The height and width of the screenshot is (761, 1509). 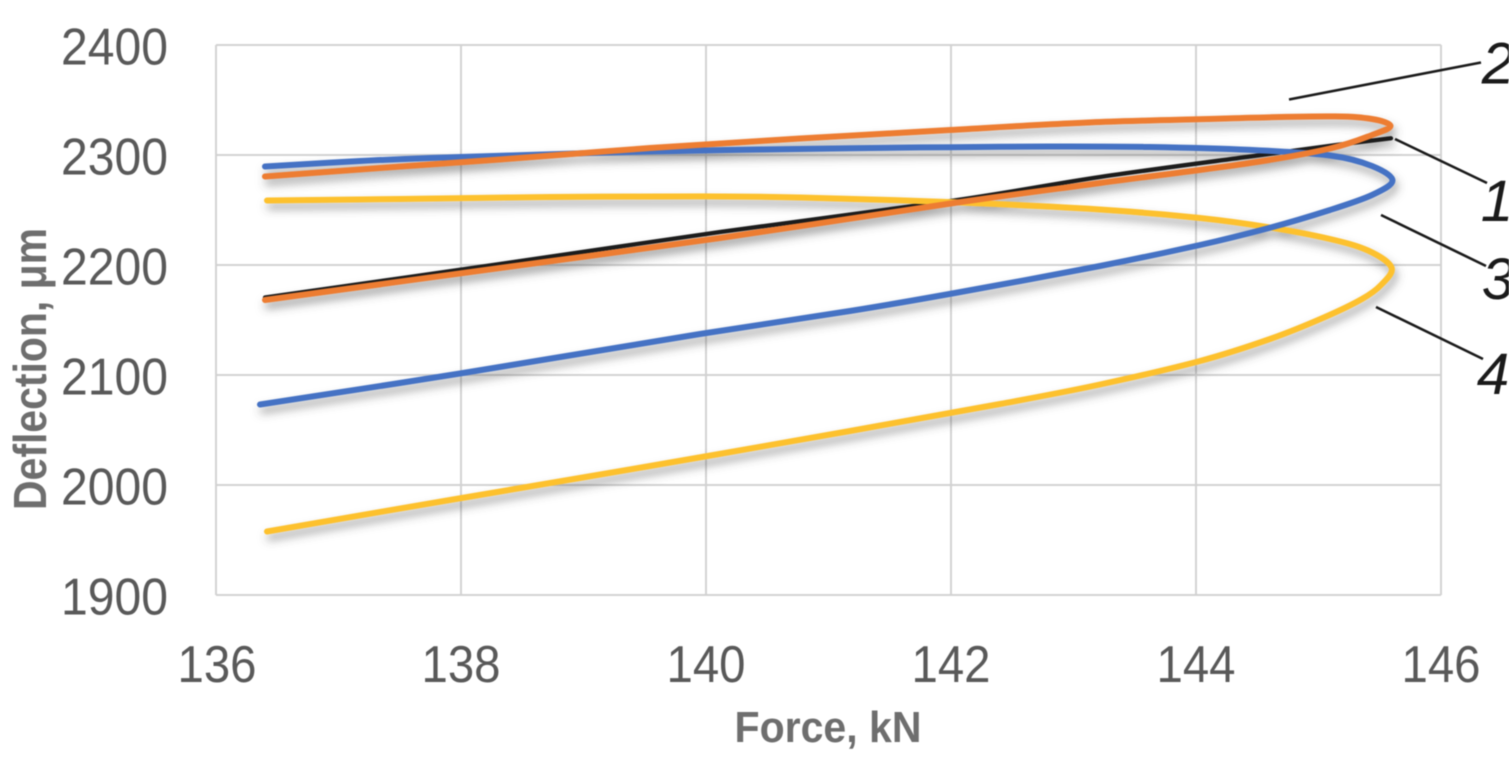 What do you see at coordinates (114, 158) in the screenshot?
I see `svg-text: 2300` at bounding box center [114, 158].